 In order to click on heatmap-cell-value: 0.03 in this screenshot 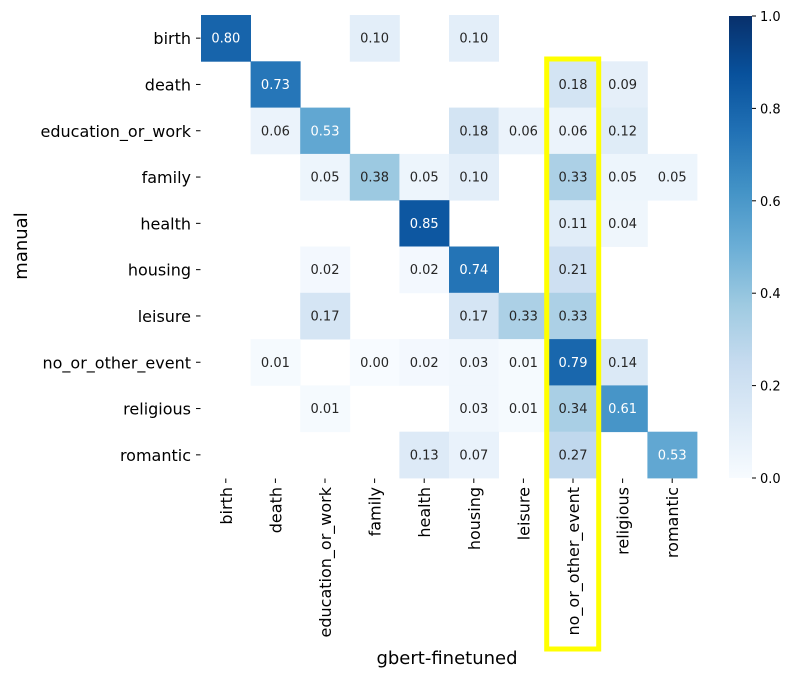, I will do `click(473, 363)`.